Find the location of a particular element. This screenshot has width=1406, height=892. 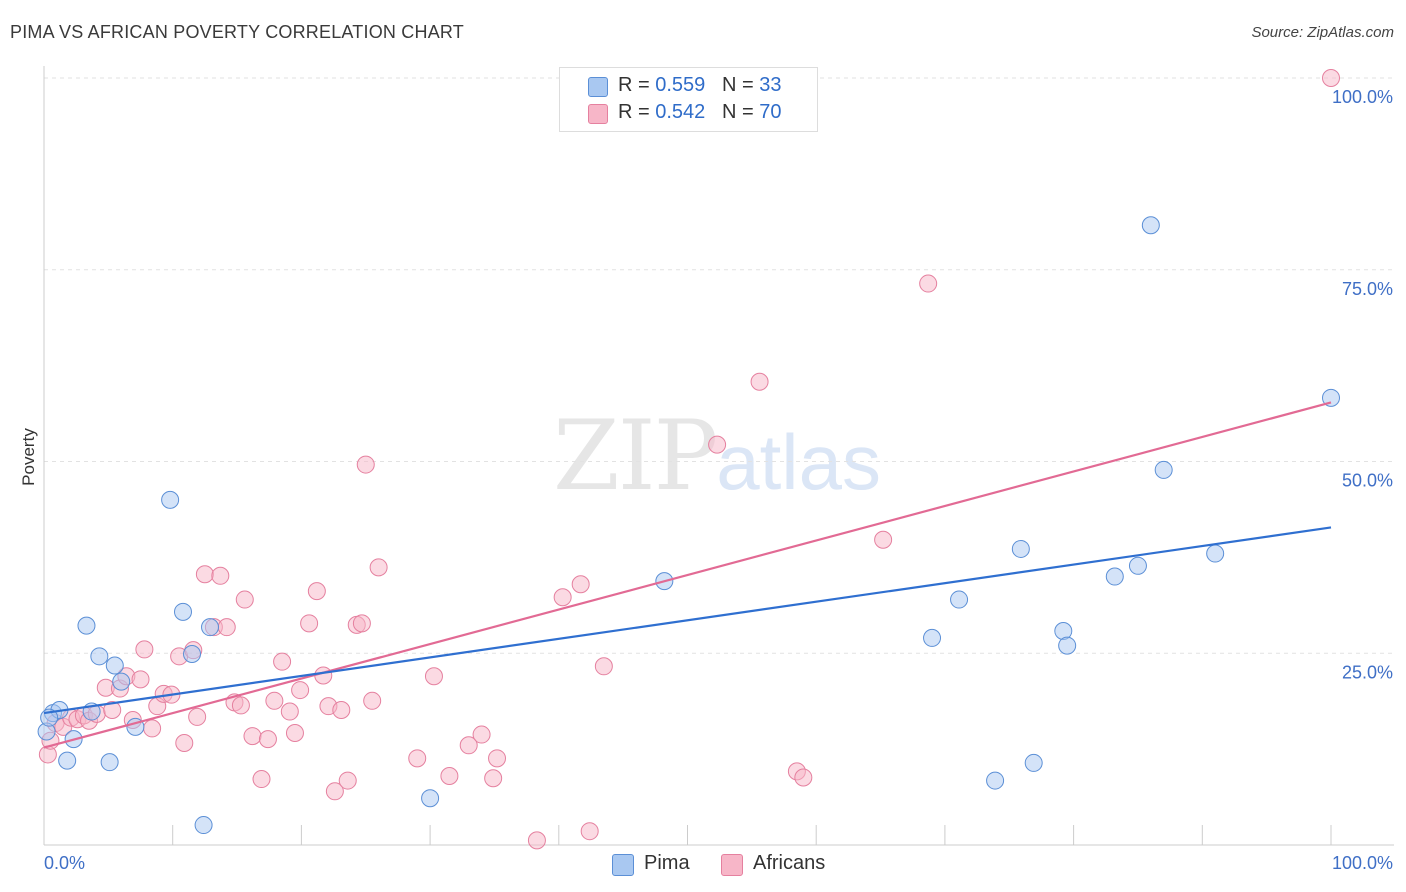

legend-n-value: 33 is located at coordinates (770, 85).